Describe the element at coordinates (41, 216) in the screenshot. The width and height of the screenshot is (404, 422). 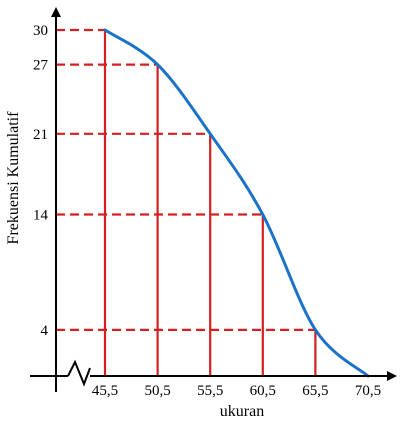
I see `y-tick-label: 14` at that location.